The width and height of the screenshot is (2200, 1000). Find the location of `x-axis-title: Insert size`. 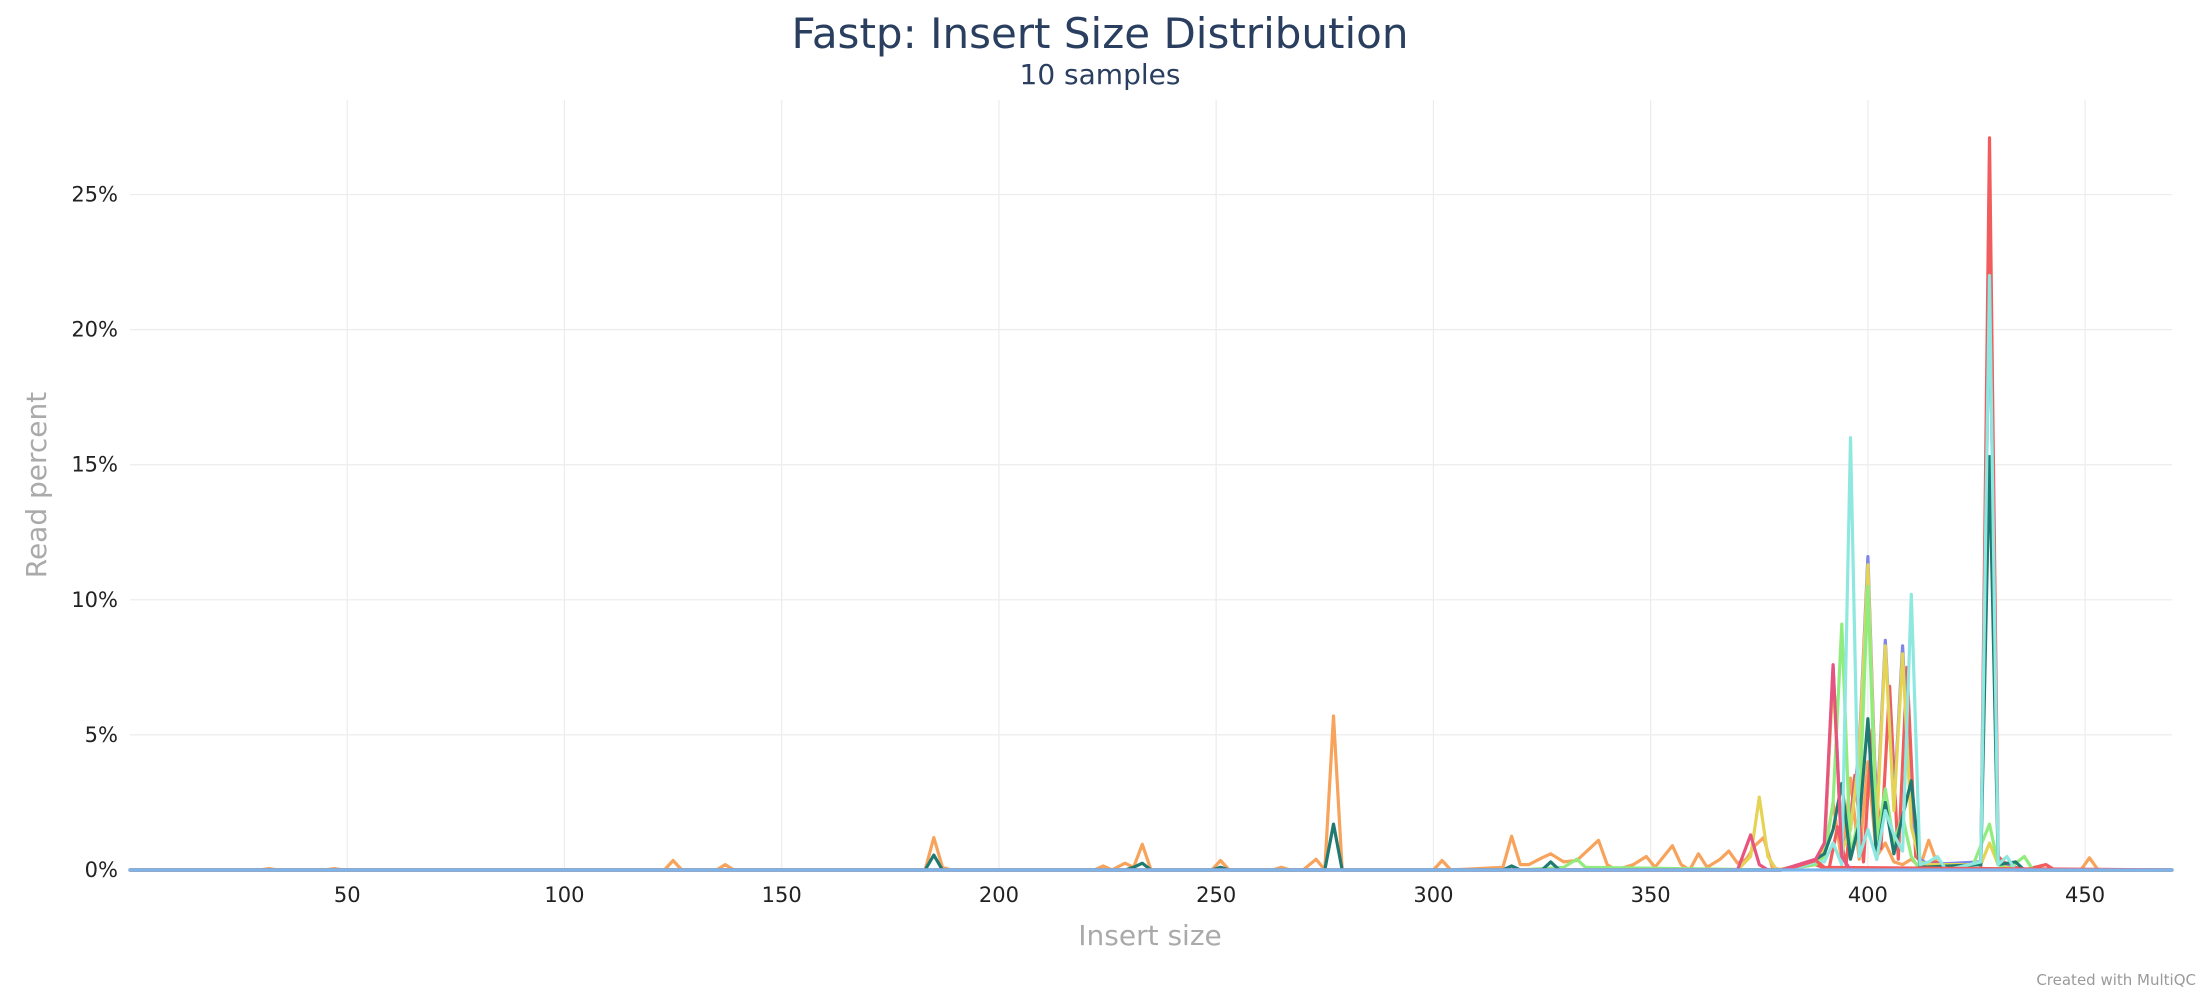

x-axis-title: Insert size is located at coordinates (1150, 935).